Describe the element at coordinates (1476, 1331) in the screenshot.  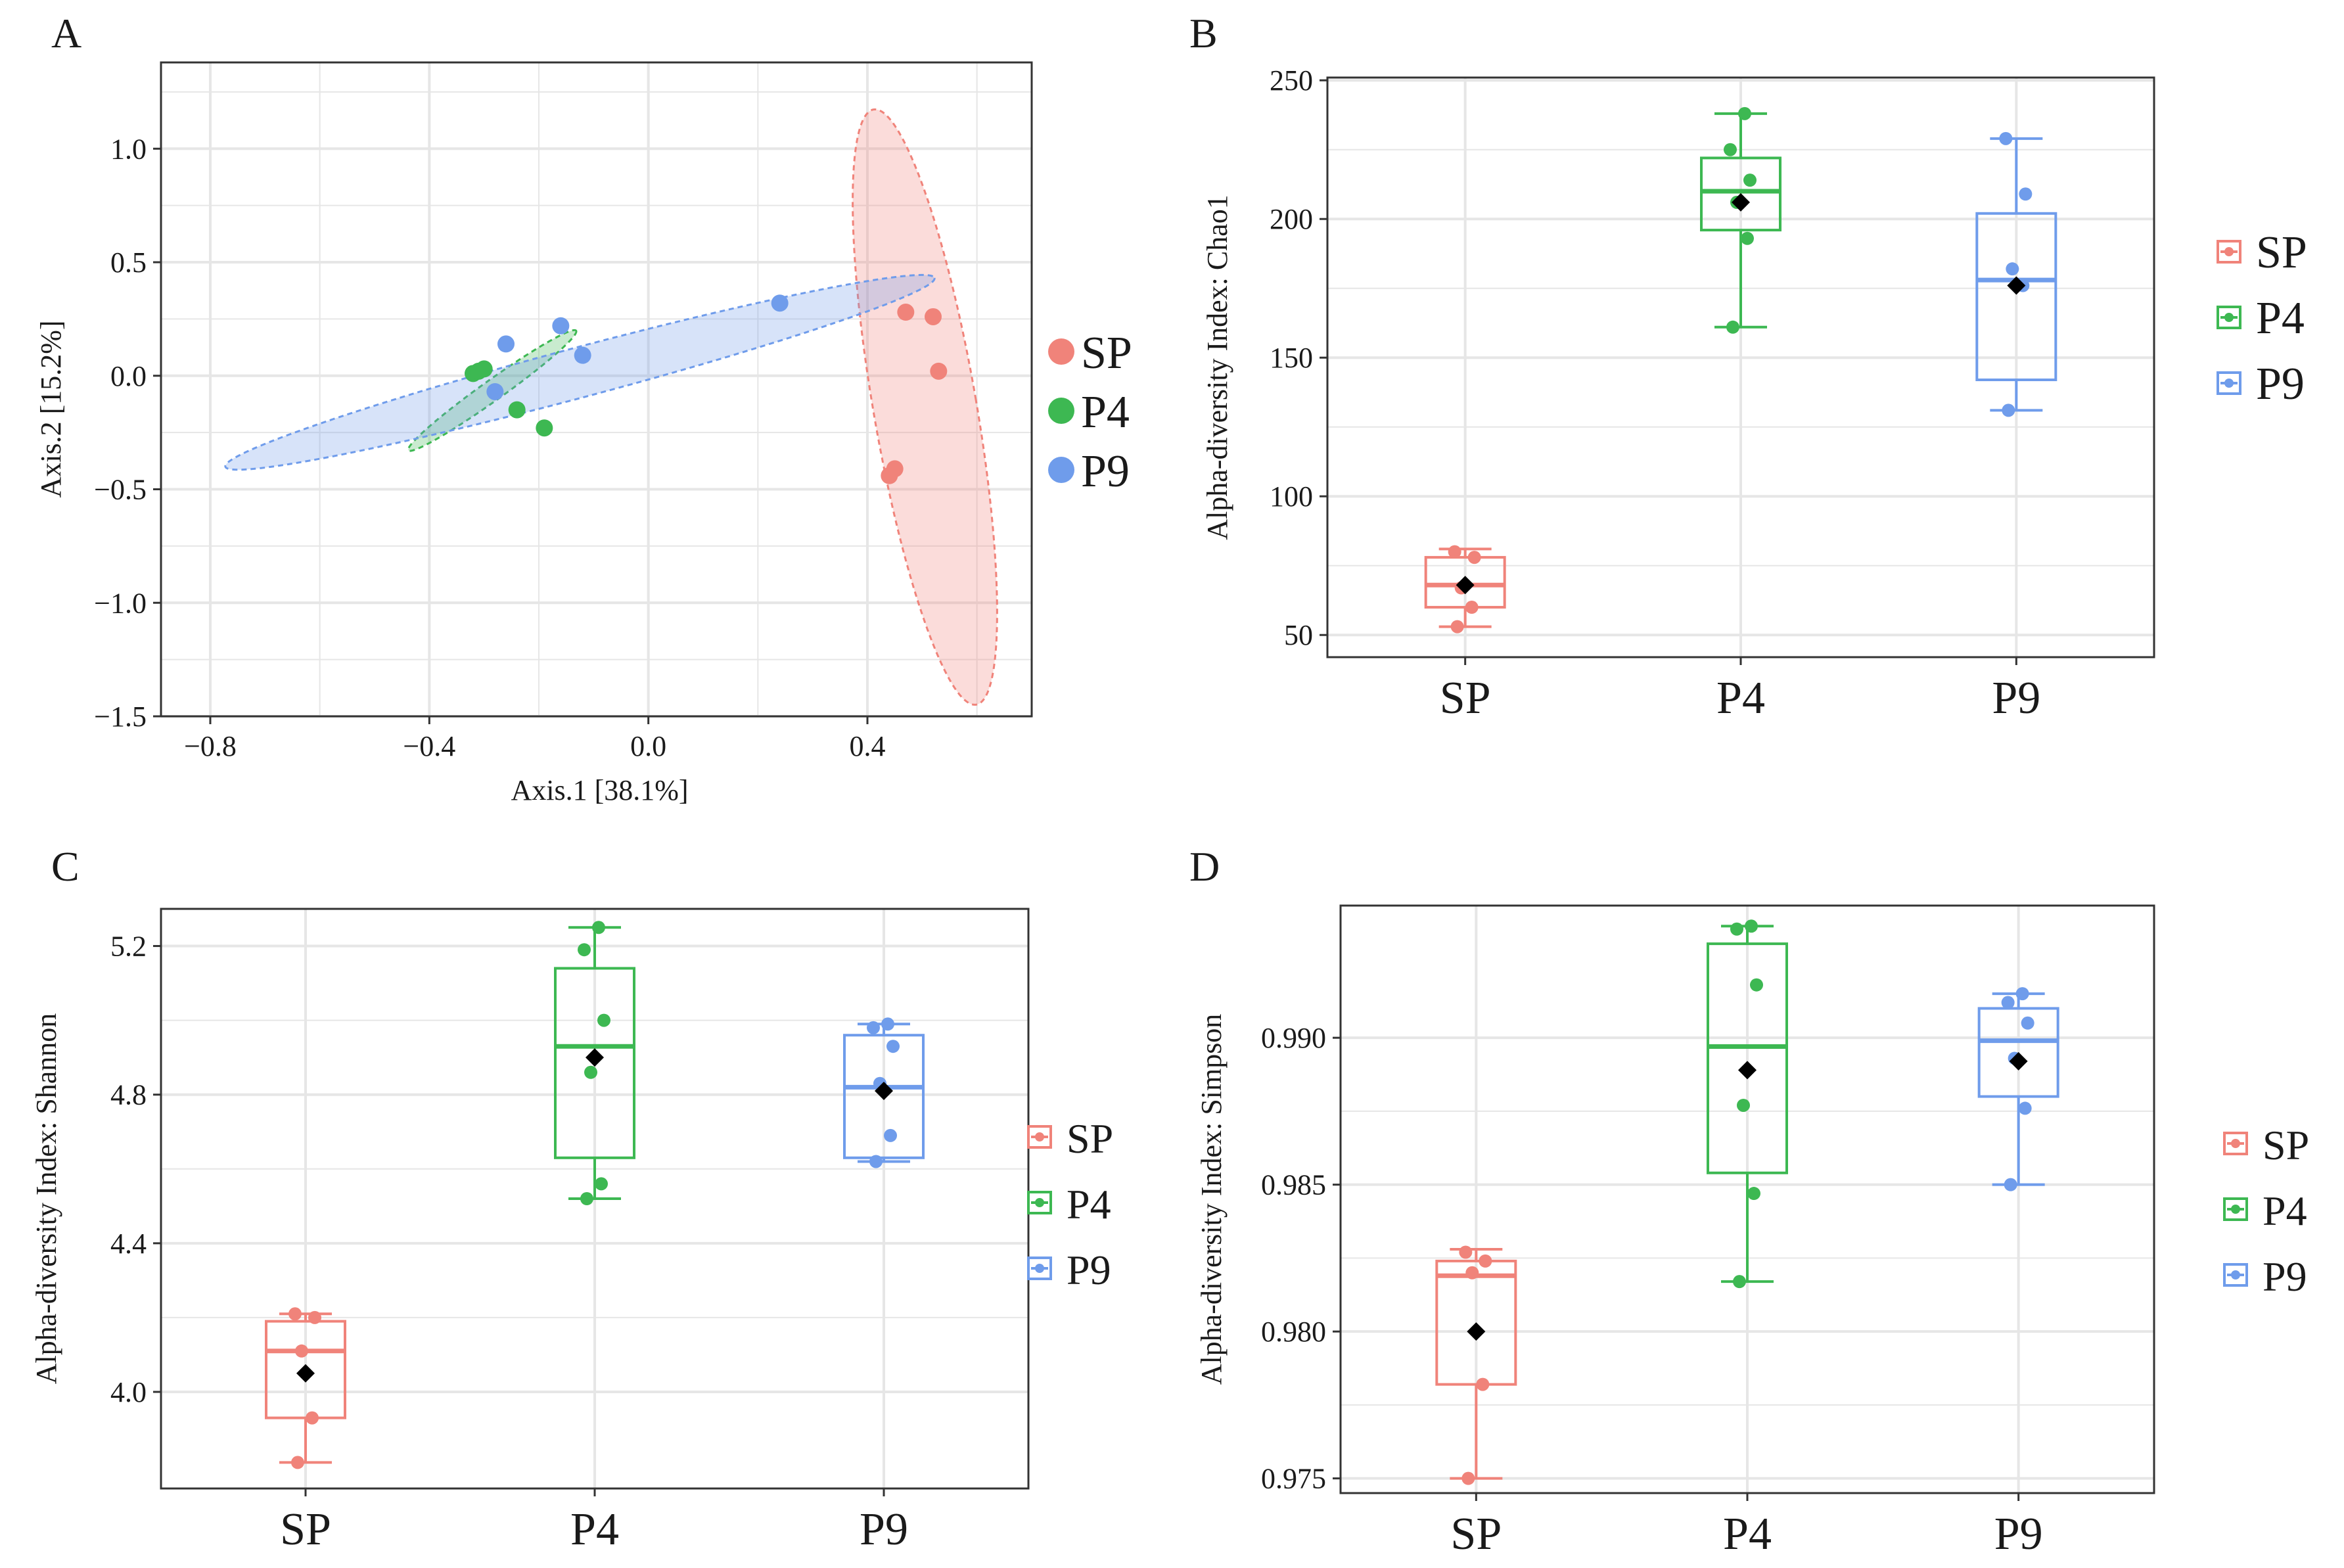
I see `panel-d-sp-mean-marker` at that location.